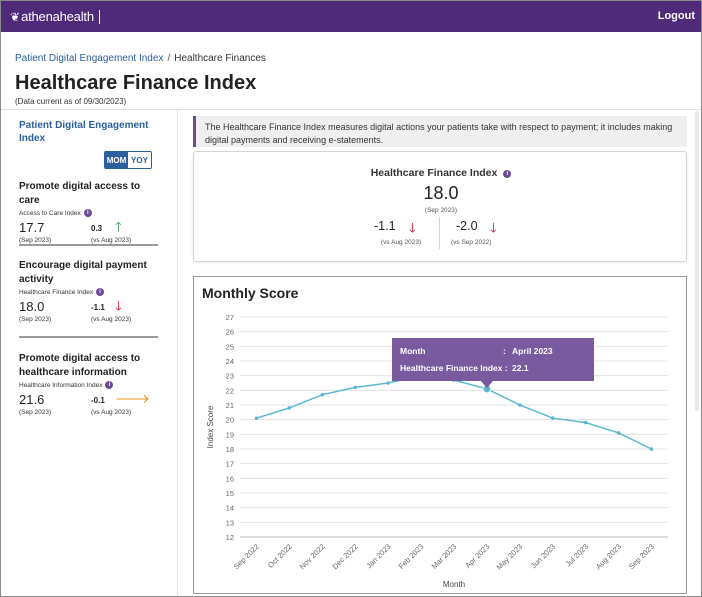  What do you see at coordinates (139, 160) in the screenshot?
I see `toggle-yoy: YOY` at bounding box center [139, 160].